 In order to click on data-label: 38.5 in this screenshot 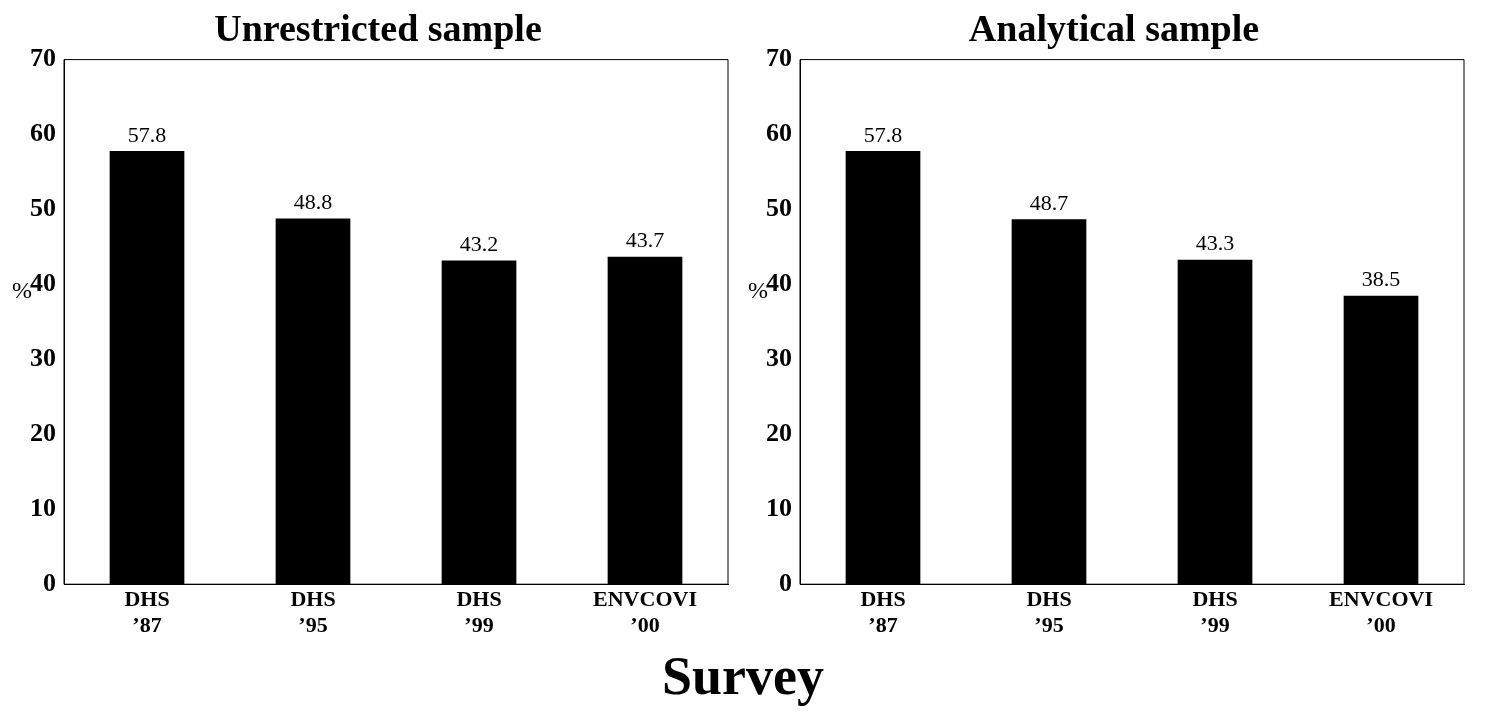, I will do `click(1381, 279)`.